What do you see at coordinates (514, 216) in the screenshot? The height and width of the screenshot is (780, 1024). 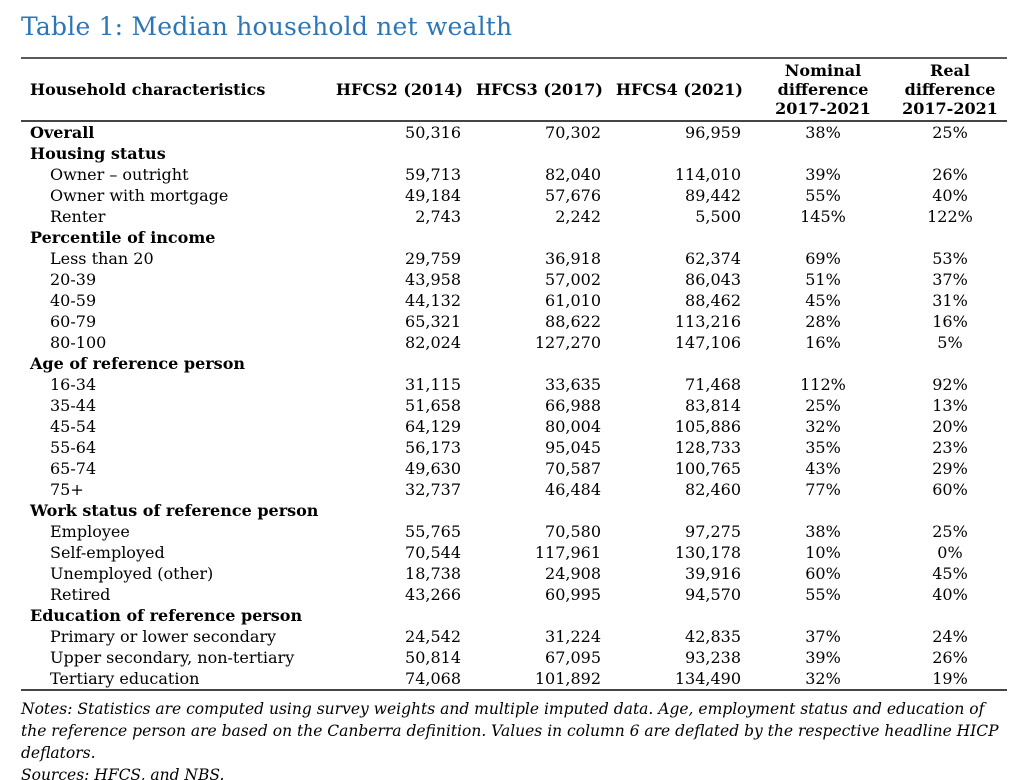 I see `table-row: Renter 2,743 2,242 5,500 145% 122%` at bounding box center [514, 216].